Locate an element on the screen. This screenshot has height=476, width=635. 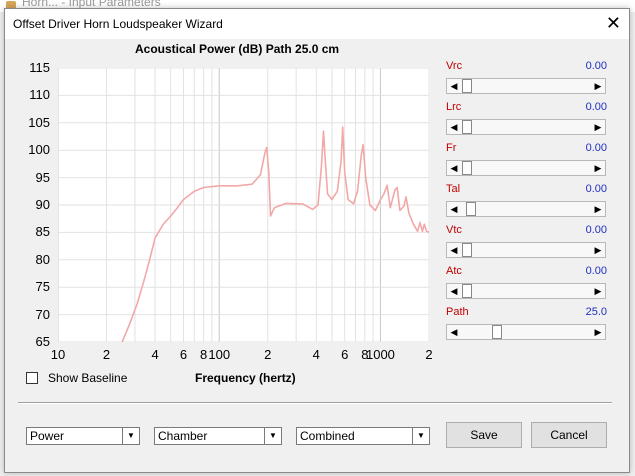
param-value-path: 25.0 is located at coordinates (596, 312).